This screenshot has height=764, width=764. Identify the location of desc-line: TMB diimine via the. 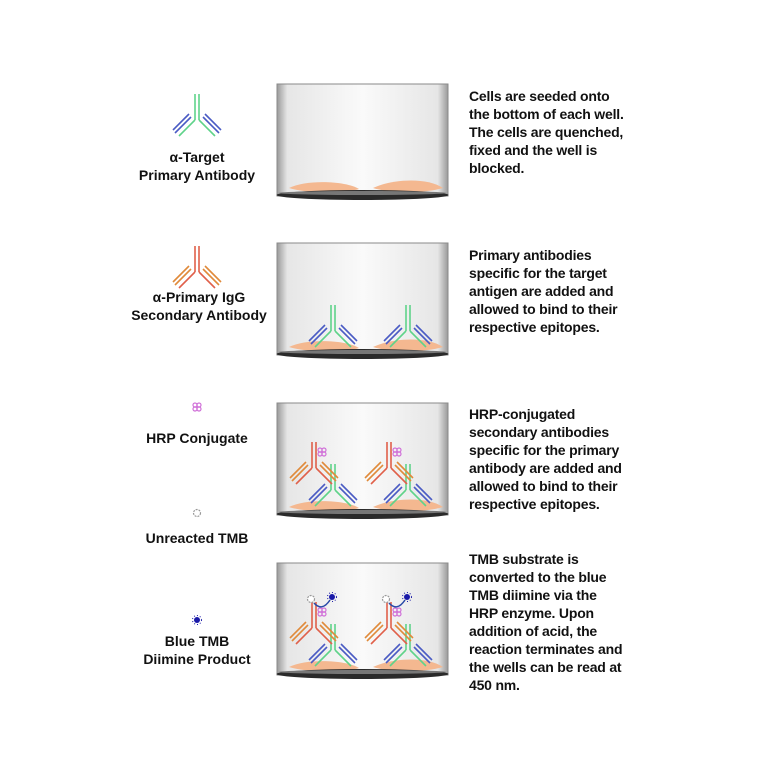
(533, 595).